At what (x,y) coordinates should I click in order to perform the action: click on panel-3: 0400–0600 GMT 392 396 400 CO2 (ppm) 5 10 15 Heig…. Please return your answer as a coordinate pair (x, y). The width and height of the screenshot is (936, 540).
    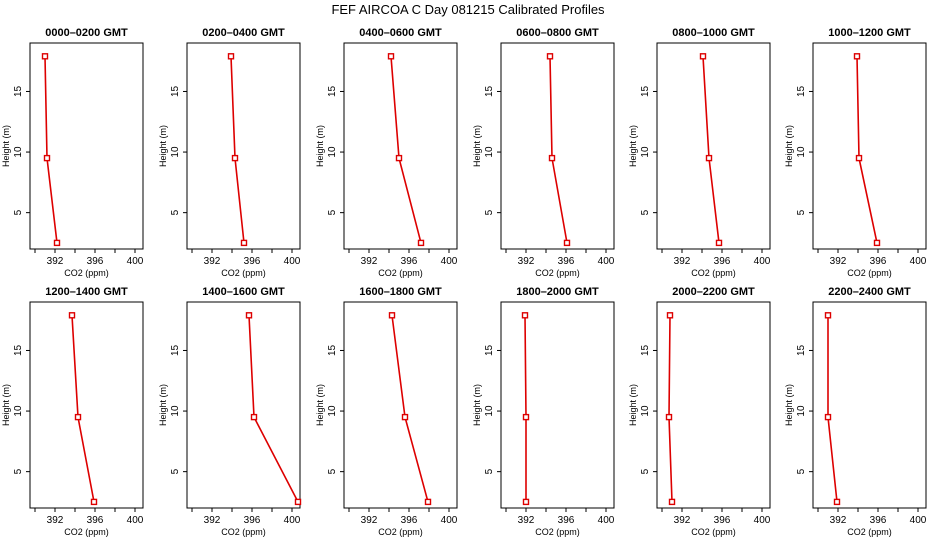
    Looking at the image, I should click on (386, 152).